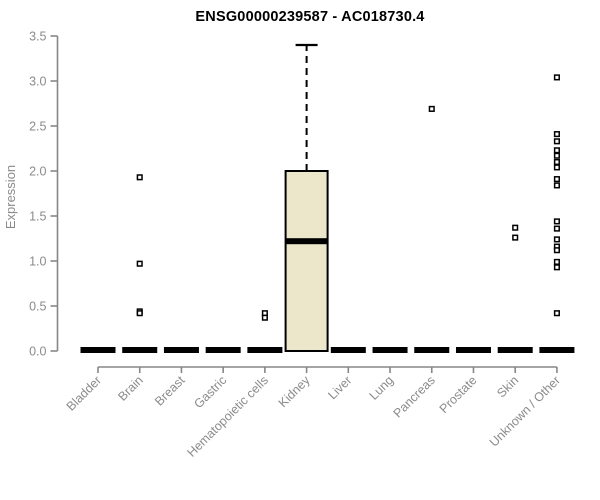 Image resolution: width=600 pixels, height=500 pixels. I want to click on x-category-label: Liver, so click(339, 387).